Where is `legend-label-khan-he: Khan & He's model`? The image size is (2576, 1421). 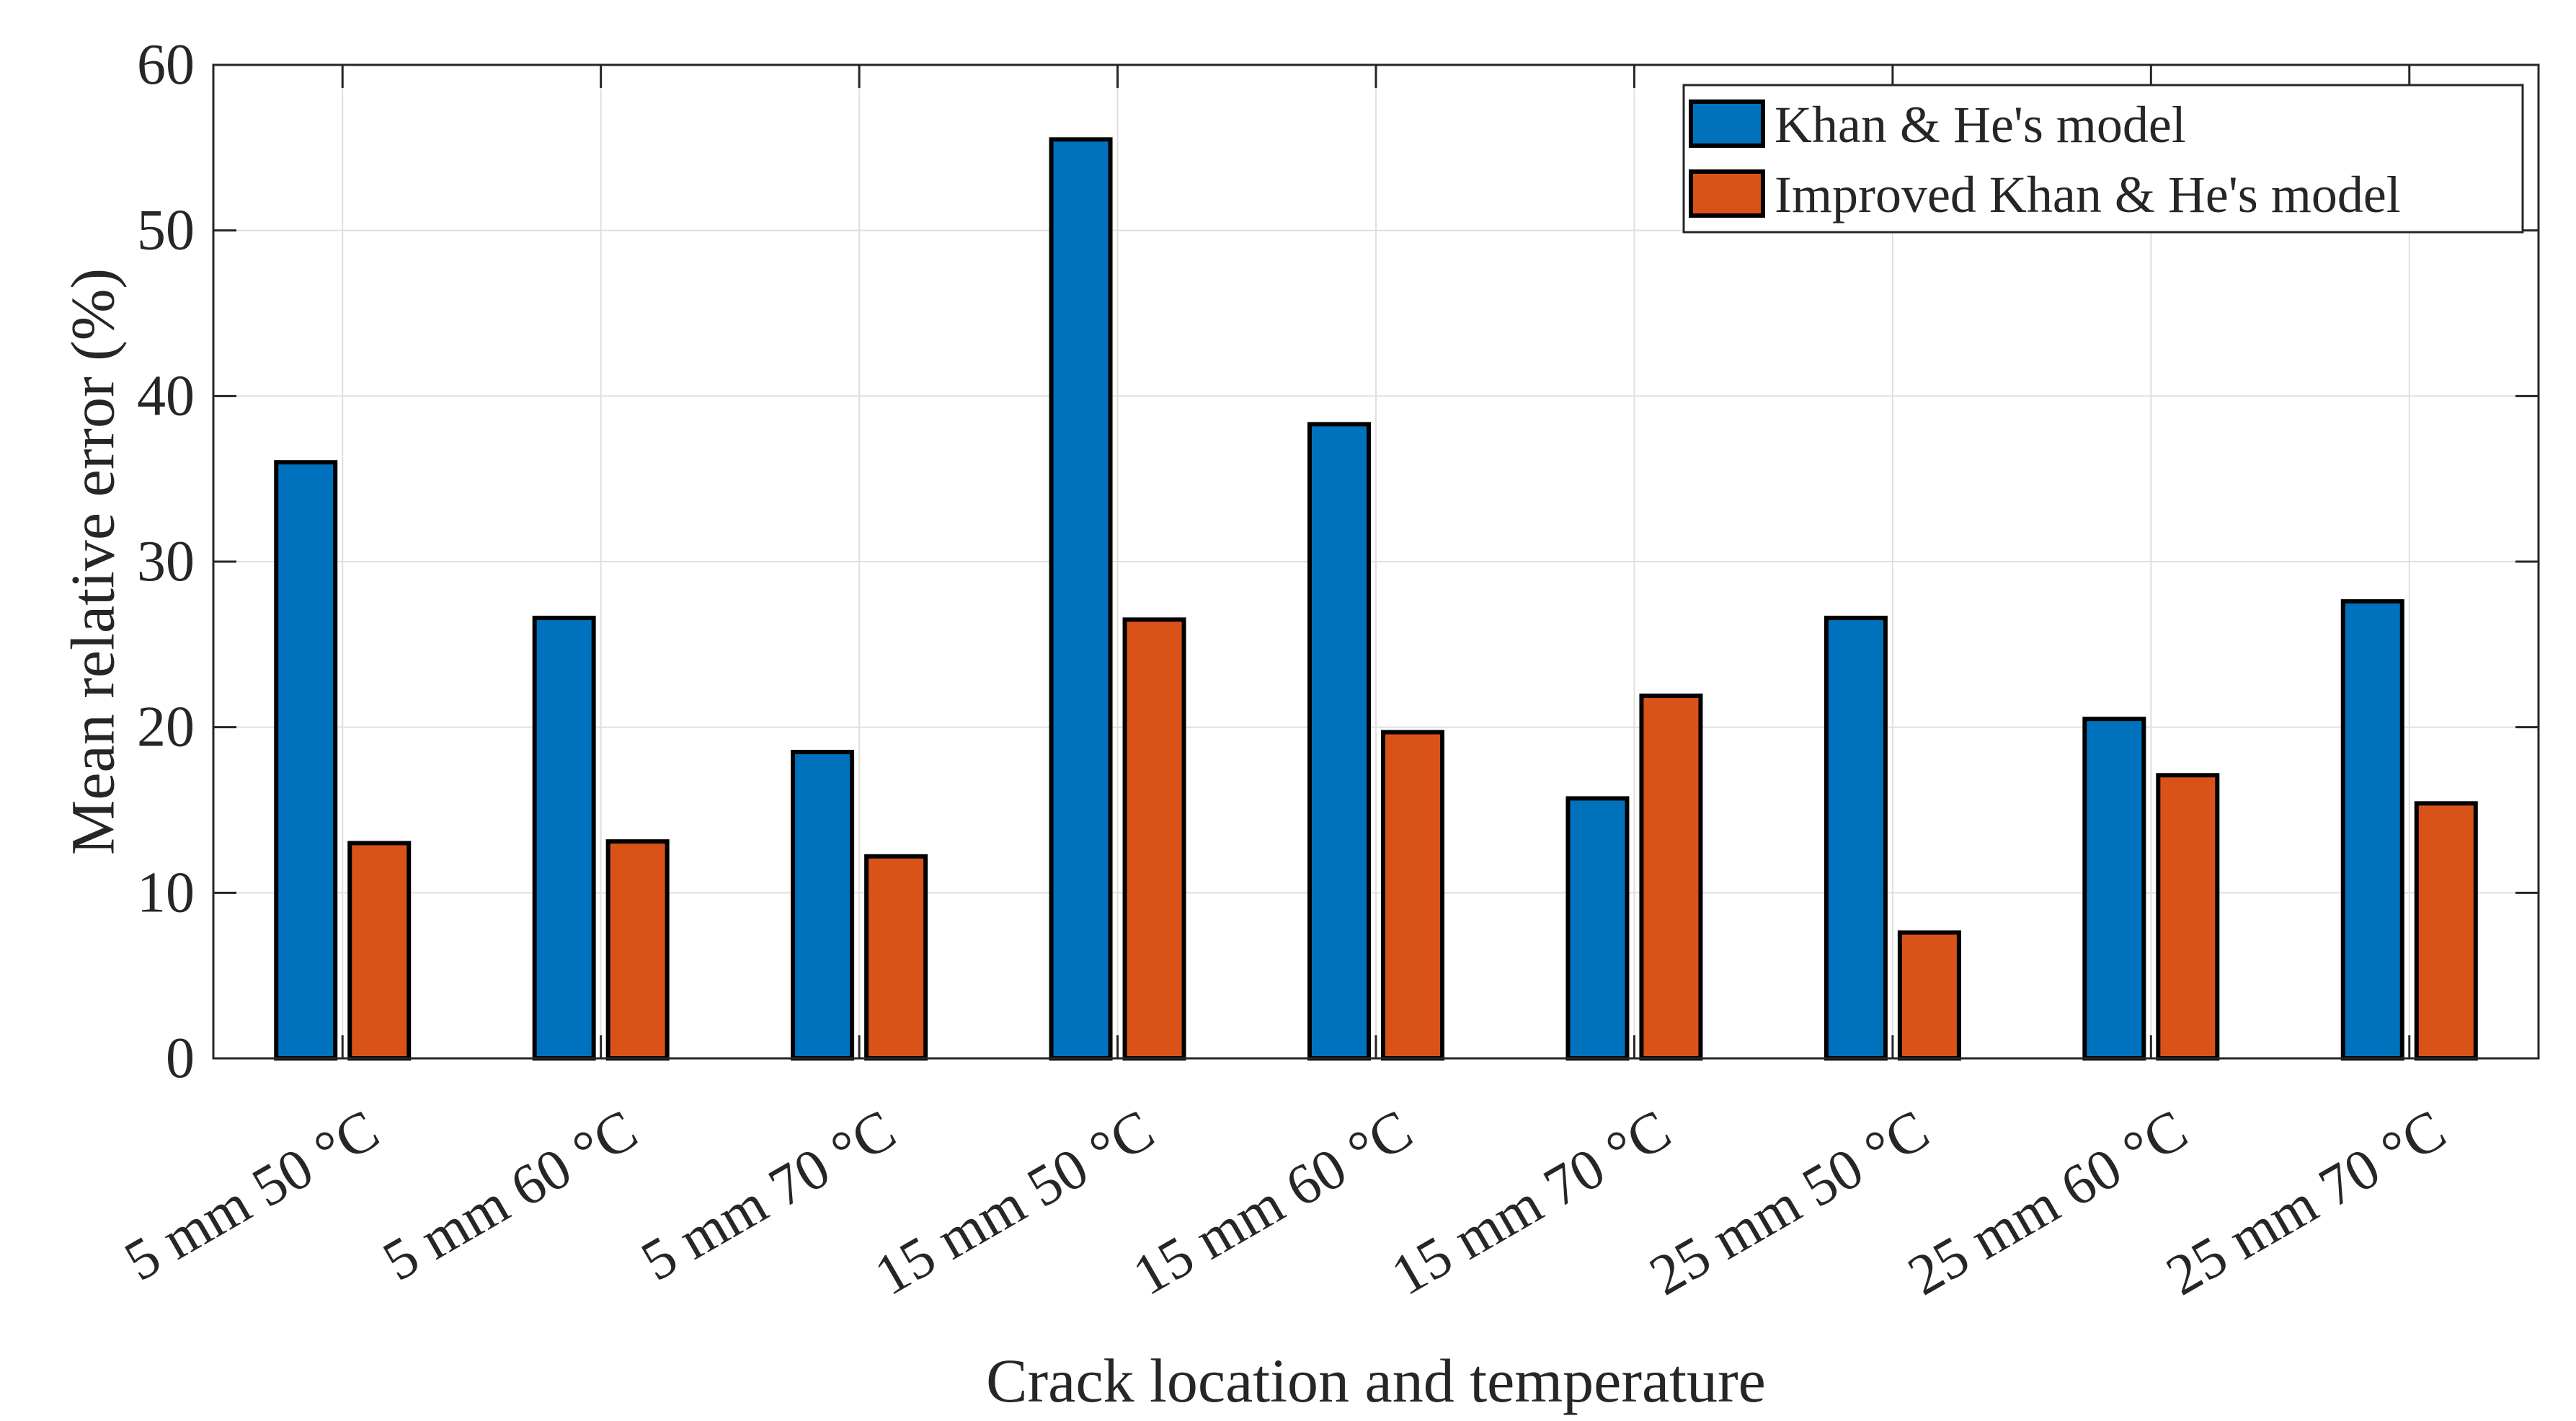 legend-label-khan-he: Khan & He's model is located at coordinates (1980, 125).